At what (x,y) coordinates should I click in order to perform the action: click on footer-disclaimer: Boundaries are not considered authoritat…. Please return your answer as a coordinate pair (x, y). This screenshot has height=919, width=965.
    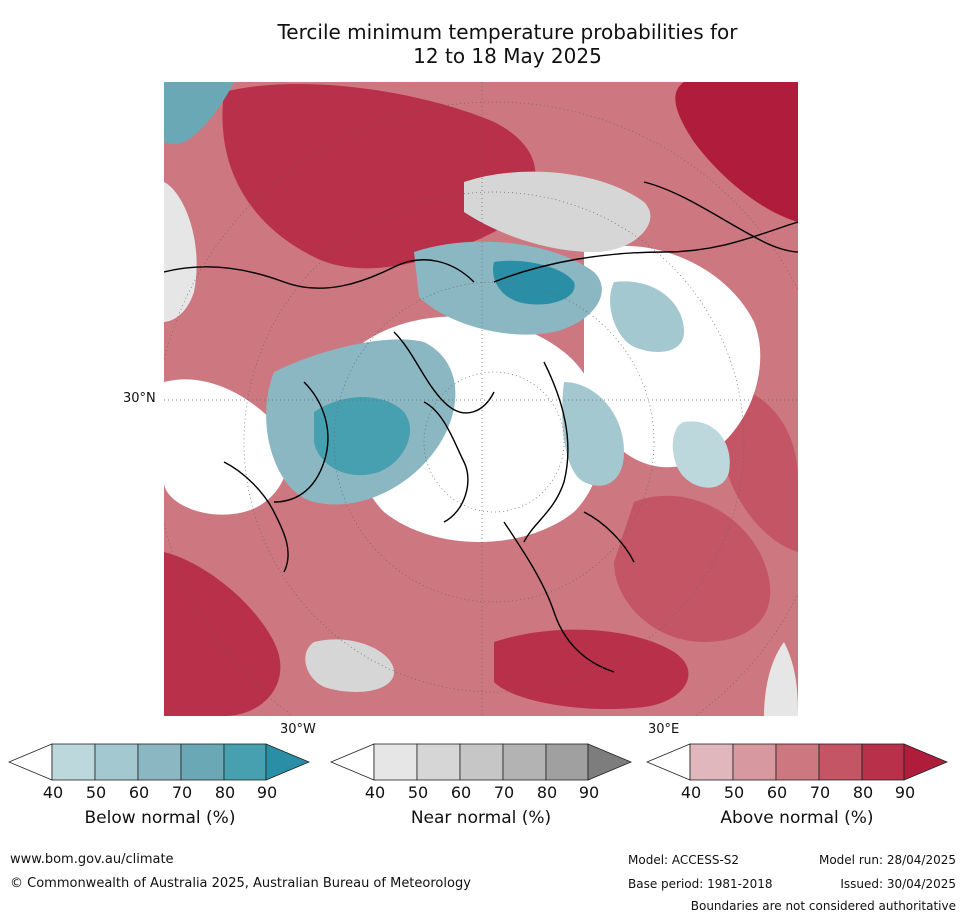
    Looking at the image, I should click on (823, 906).